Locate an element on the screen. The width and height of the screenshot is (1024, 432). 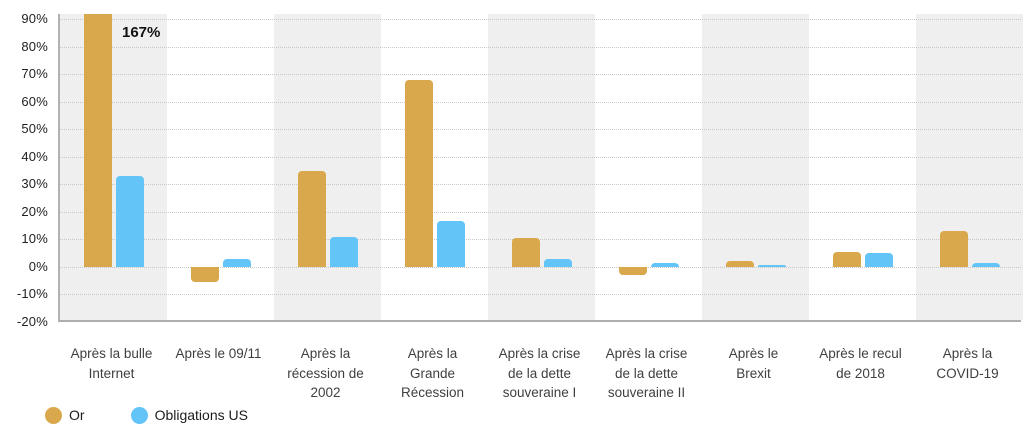
legend-label-or: Or is located at coordinates (77, 415).